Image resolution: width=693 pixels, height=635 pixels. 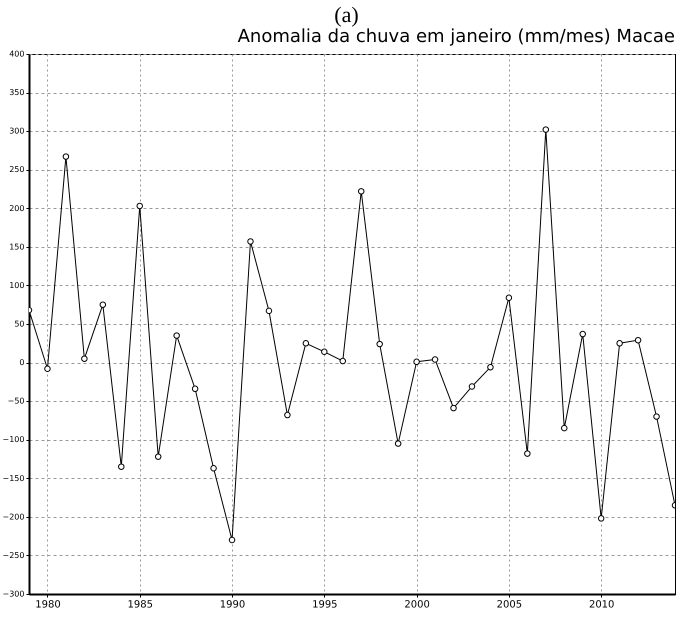 What do you see at coordinates (16, 93) in the screenshot?
I see `y-tick-label: 350` at bounding box center [16, 93].